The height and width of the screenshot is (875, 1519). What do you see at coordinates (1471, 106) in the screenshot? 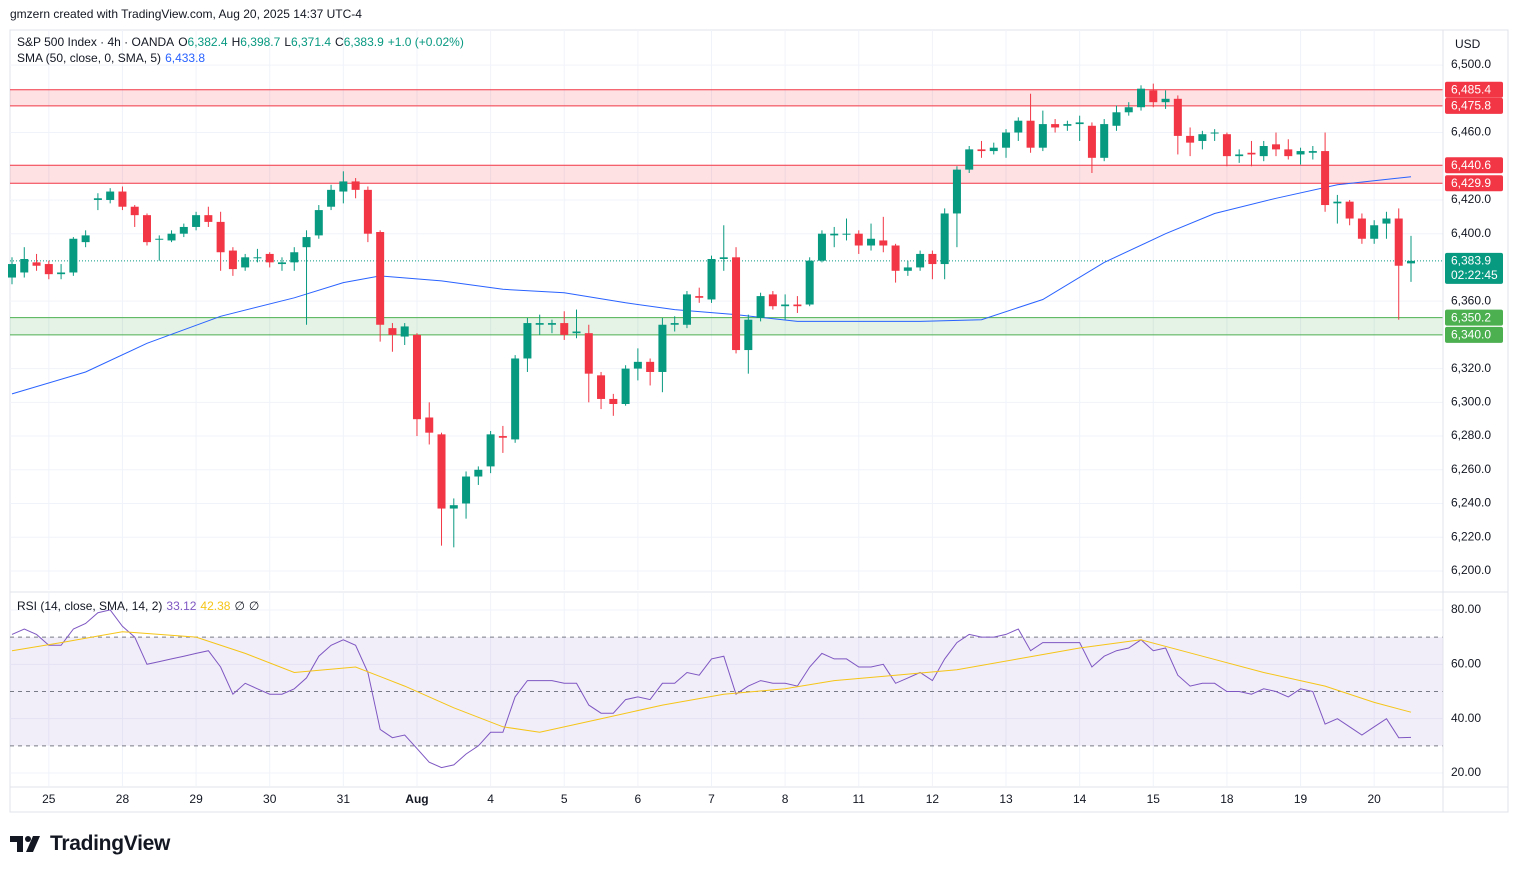
I see `zone-price-label: 6,475.8` at bounding box center [1471, 106].